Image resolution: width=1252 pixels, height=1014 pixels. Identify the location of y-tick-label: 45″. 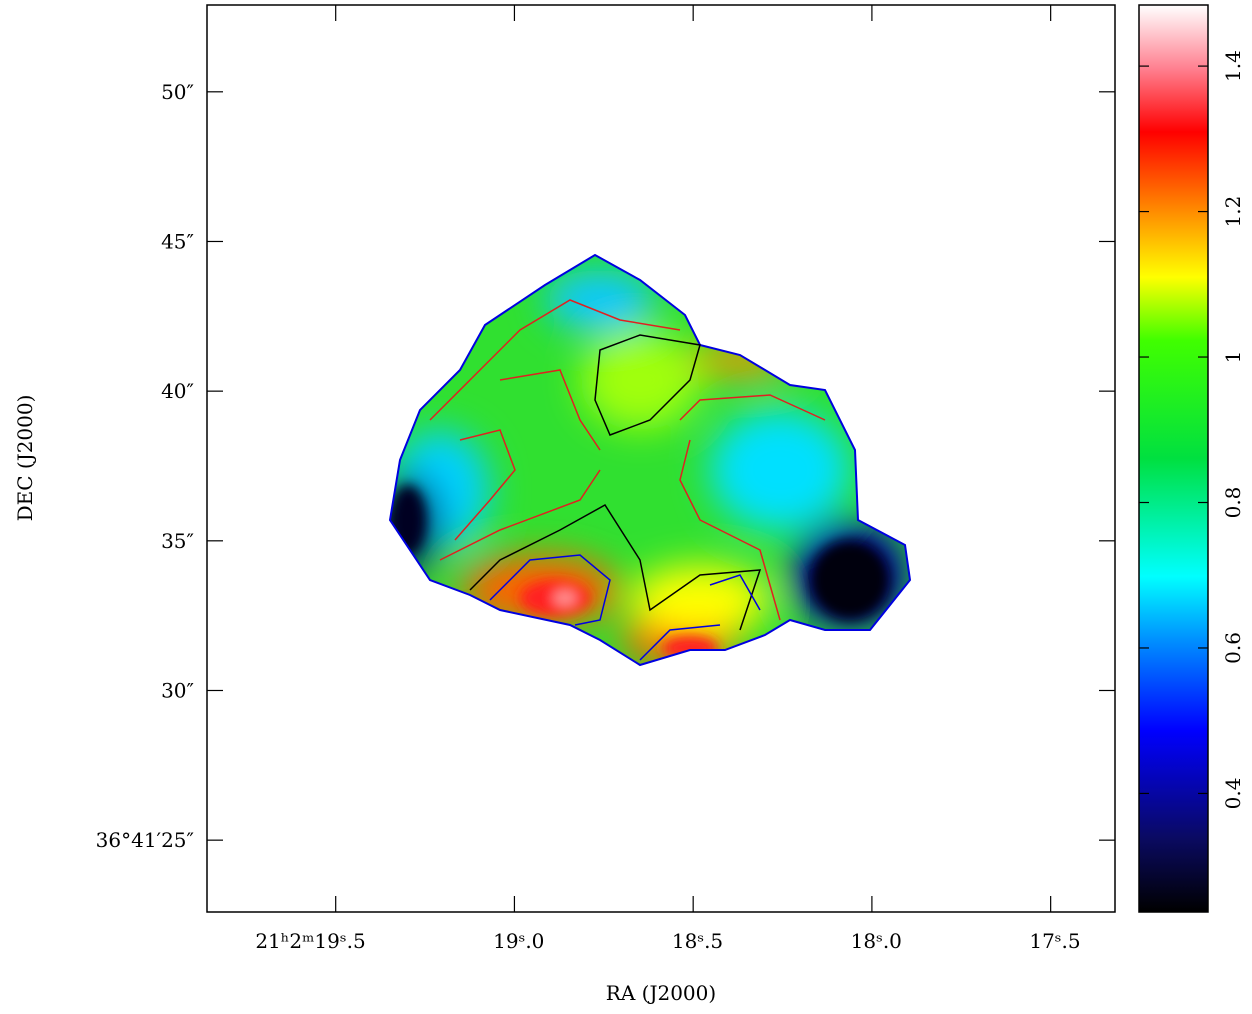
(177, 241).